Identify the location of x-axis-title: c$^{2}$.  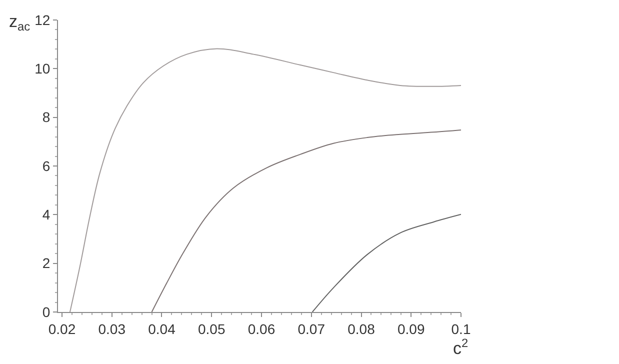
(460, 347).